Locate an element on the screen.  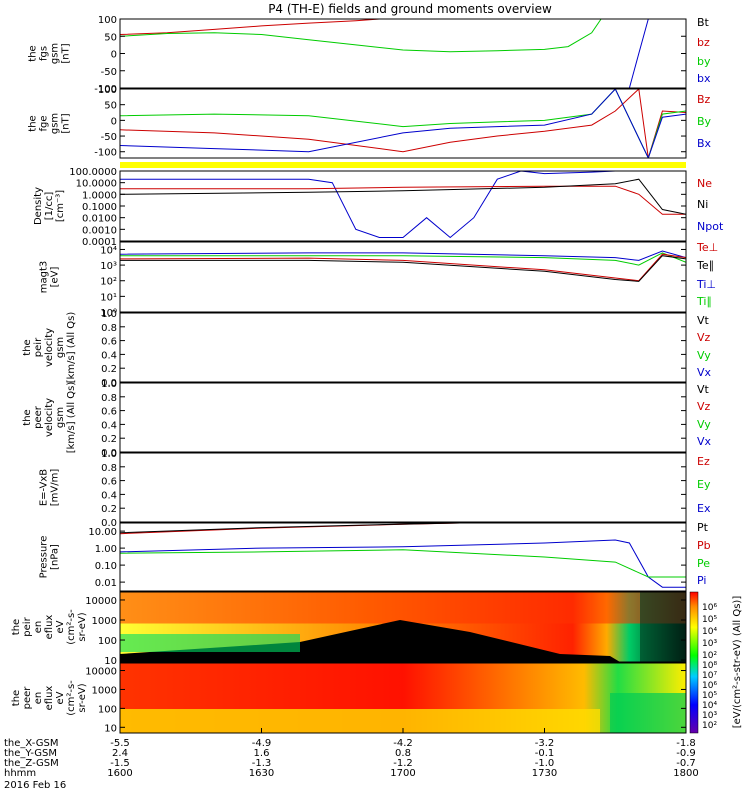
y-tick-label: 0.0 is located at coordinates (109, 383).